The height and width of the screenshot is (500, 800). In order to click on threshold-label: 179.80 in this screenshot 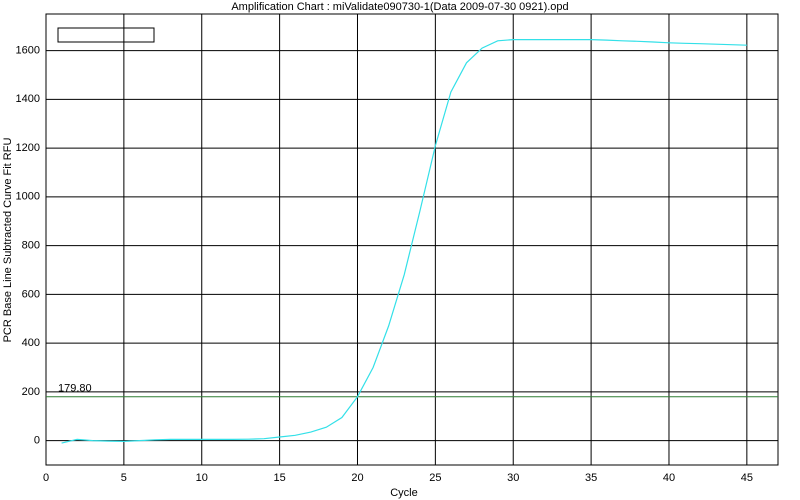, I will do `click(75, 389)`.